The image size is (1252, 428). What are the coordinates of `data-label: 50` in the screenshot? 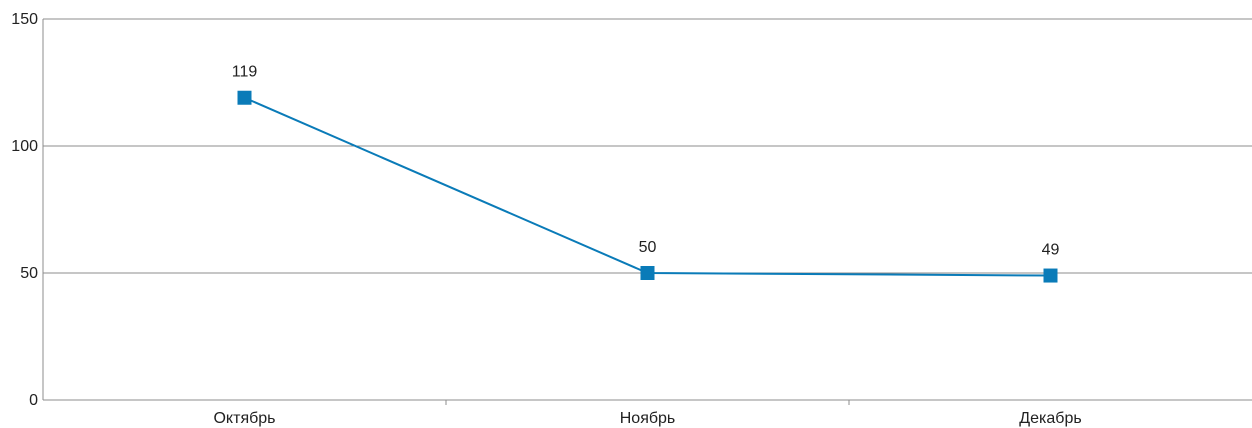 It's located at (648, 247).